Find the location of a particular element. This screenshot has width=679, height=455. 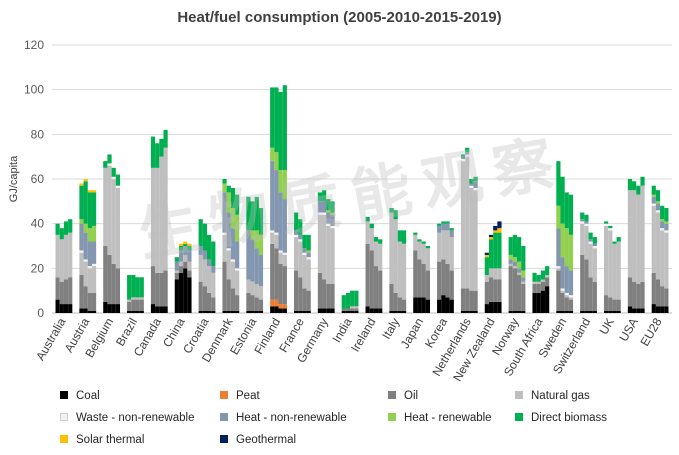

legend-item: Natural gas is located at coordinates (552, 396).